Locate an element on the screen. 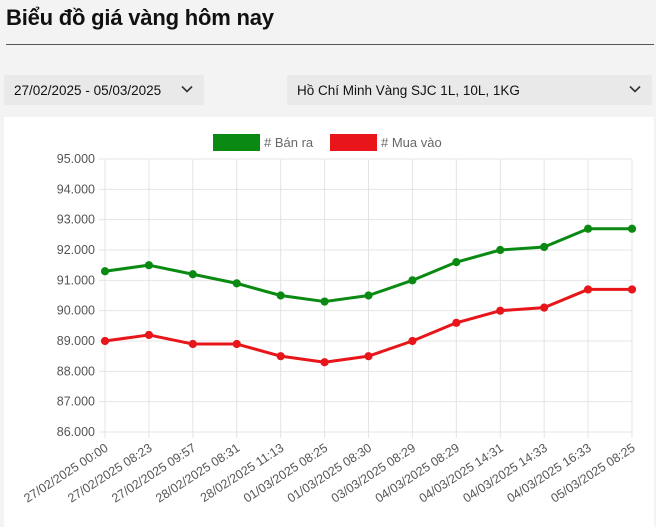  y-tick-label: 94.000 is located at coordinates (76, 189).